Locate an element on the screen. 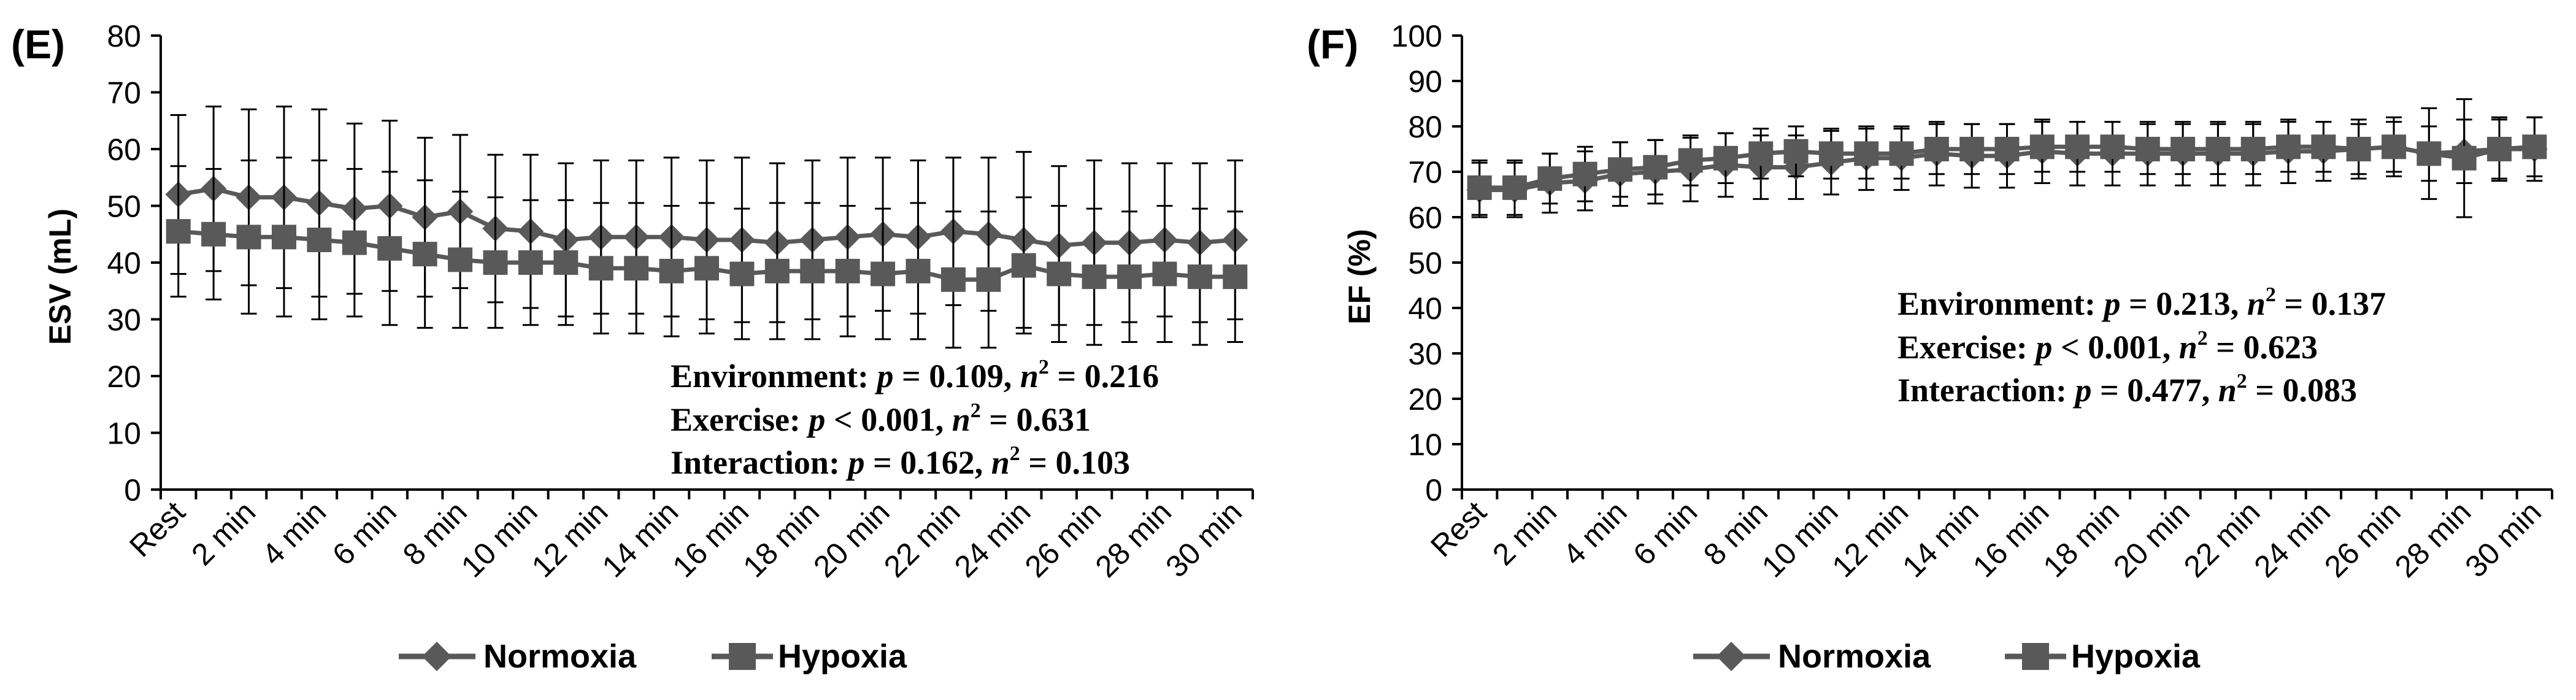  y-tick-label: 30 is located at coordinates (1425, 354).